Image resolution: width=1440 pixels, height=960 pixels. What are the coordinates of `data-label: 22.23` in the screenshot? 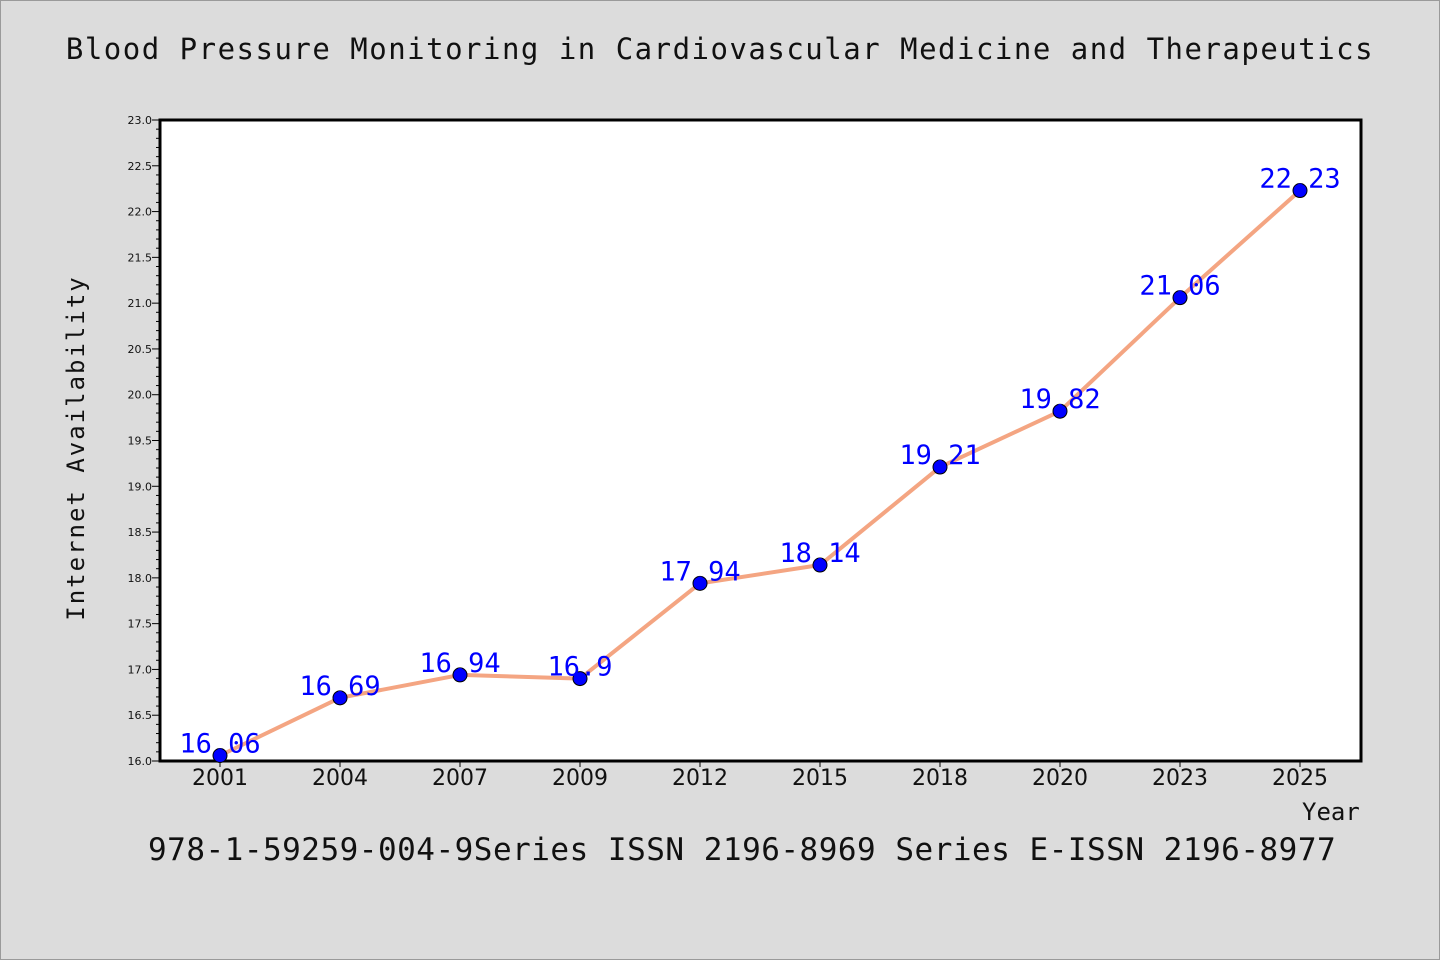 It's located at (1299, 179).